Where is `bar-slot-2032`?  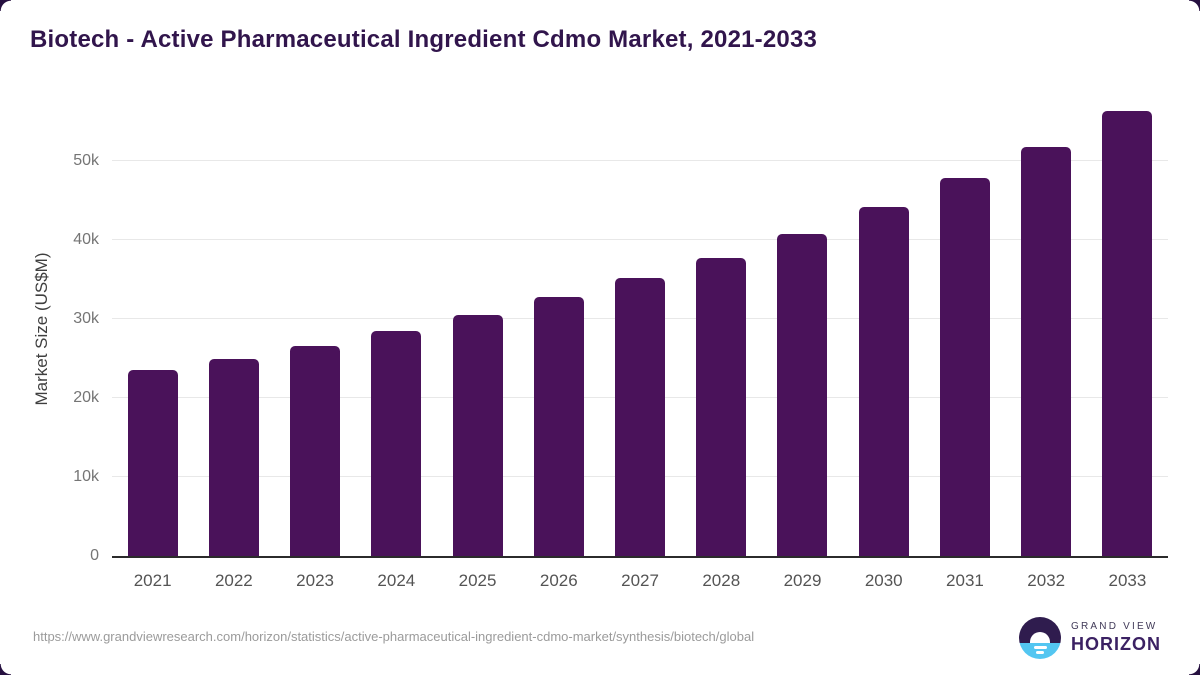
bar-slot-2032 is located at coordinates (1046, 328).